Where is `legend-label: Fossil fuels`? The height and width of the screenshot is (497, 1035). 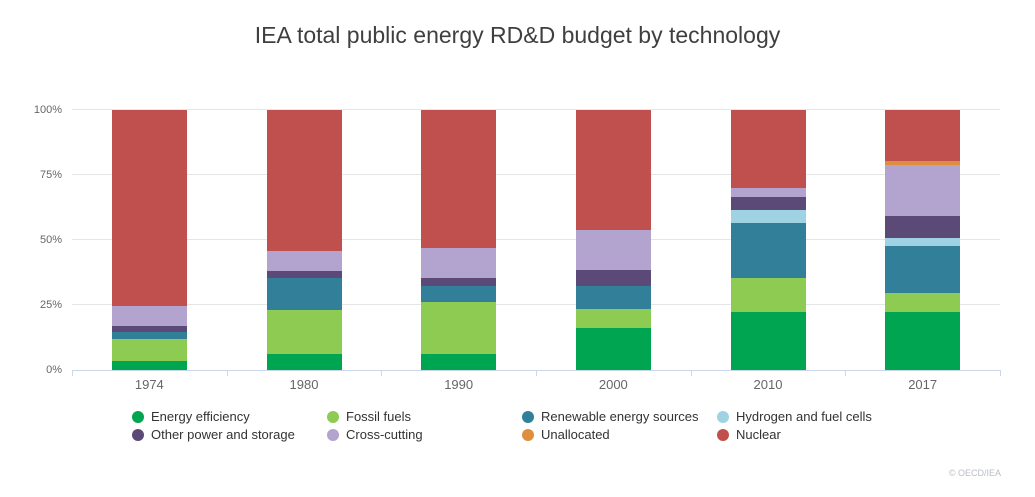
legend-label: Fossil fuels is located at coordinates (379, 416).